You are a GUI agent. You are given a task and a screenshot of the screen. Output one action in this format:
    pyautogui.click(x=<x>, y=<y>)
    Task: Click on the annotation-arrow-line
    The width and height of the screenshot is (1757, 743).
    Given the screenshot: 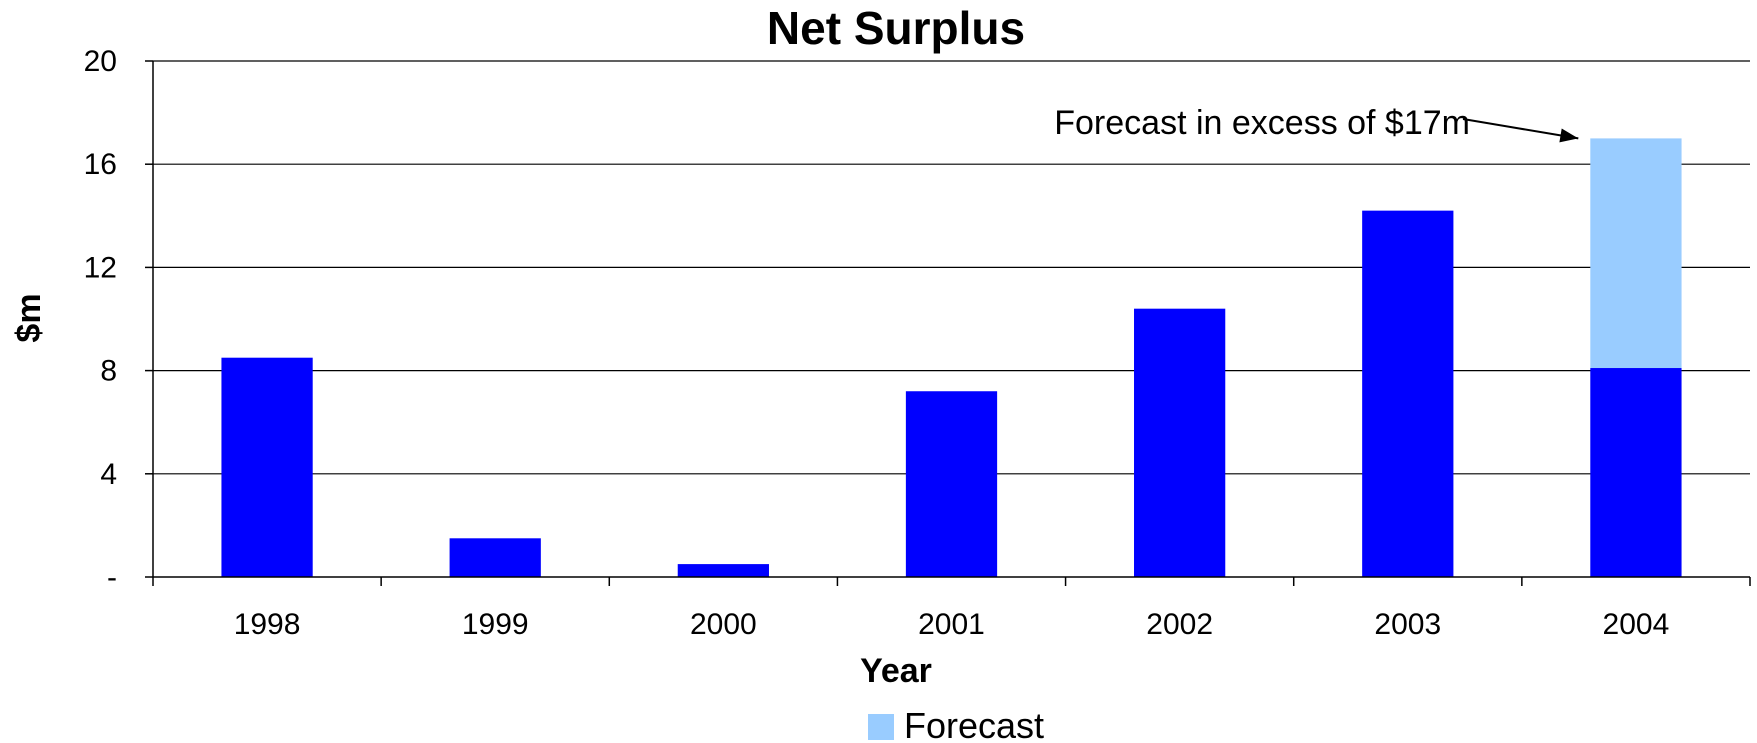 What is the action you would take?
    pyautogui.click(x=1520, y=129)
    